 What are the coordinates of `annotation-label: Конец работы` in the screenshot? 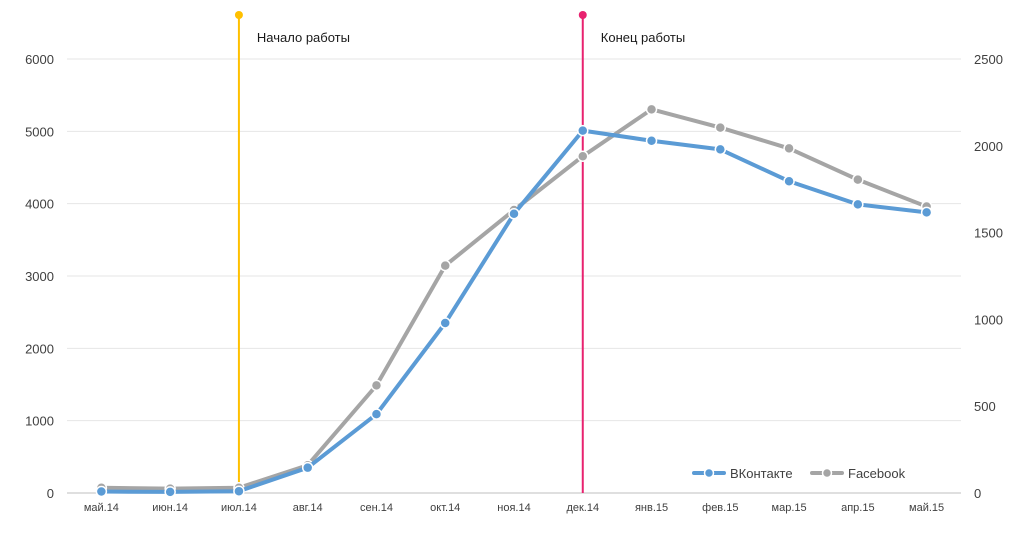 It's located at (643, 37).